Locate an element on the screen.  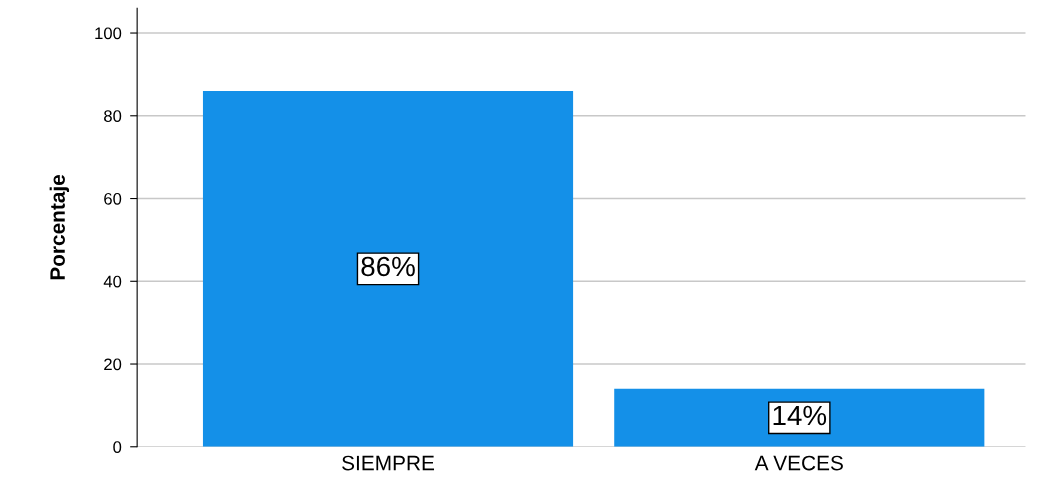
x-tick-label: A VECES is located at coordinates (798, 463).